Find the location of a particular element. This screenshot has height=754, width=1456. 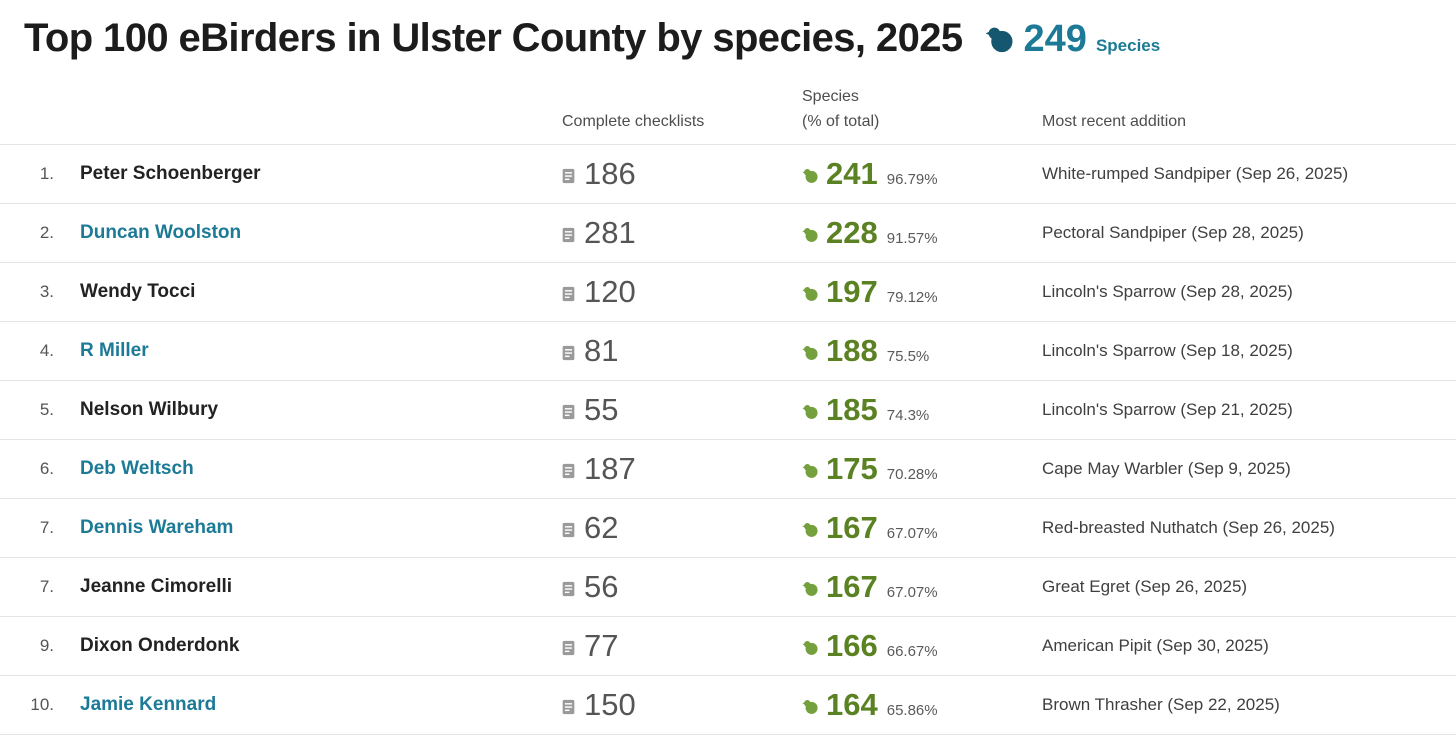

total-species-count: 249 is located at coordinates (1055, 39).